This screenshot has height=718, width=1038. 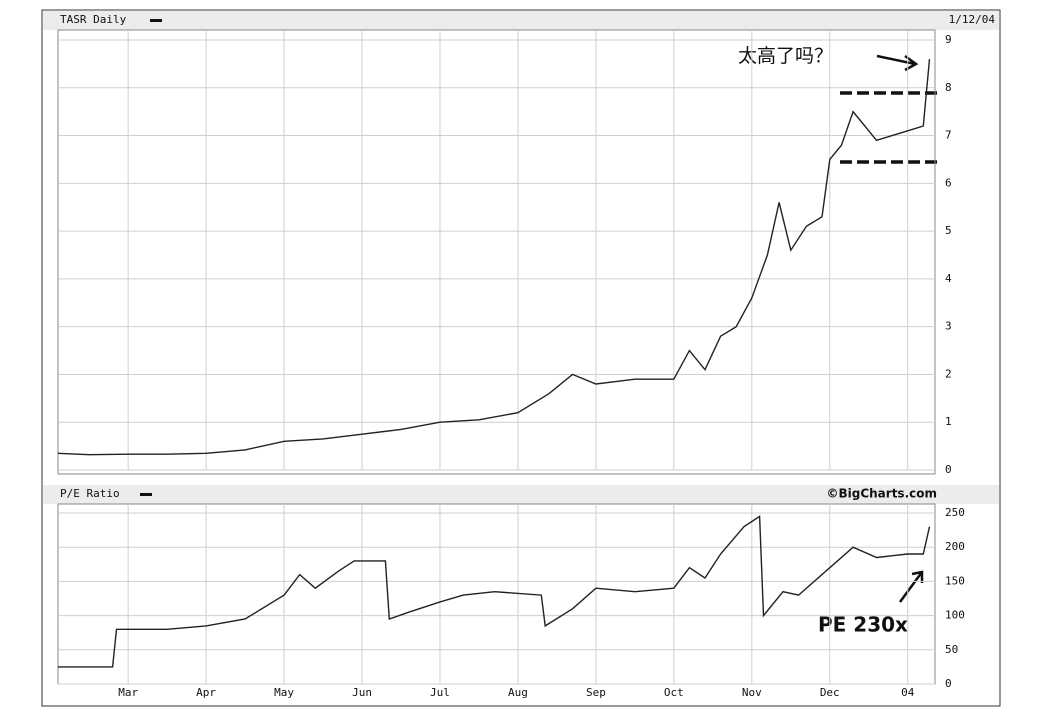 I want to click on y-tick-label: 4, so click(x=948, y=278).